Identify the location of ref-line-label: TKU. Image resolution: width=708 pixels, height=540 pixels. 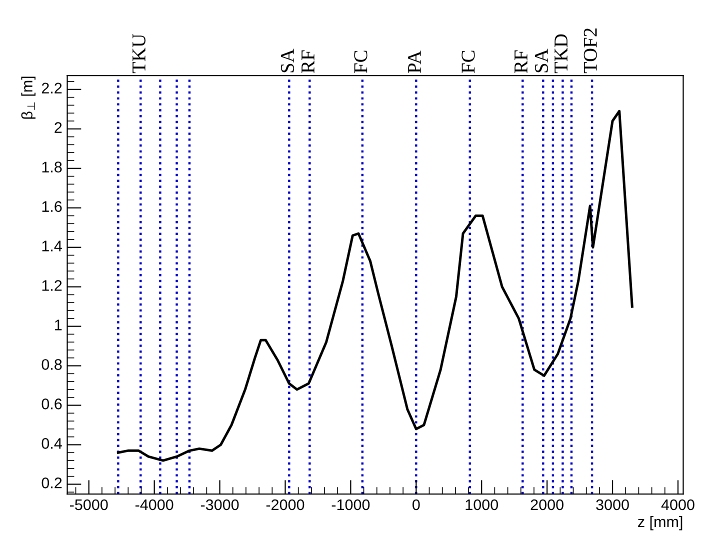
(139, 54).